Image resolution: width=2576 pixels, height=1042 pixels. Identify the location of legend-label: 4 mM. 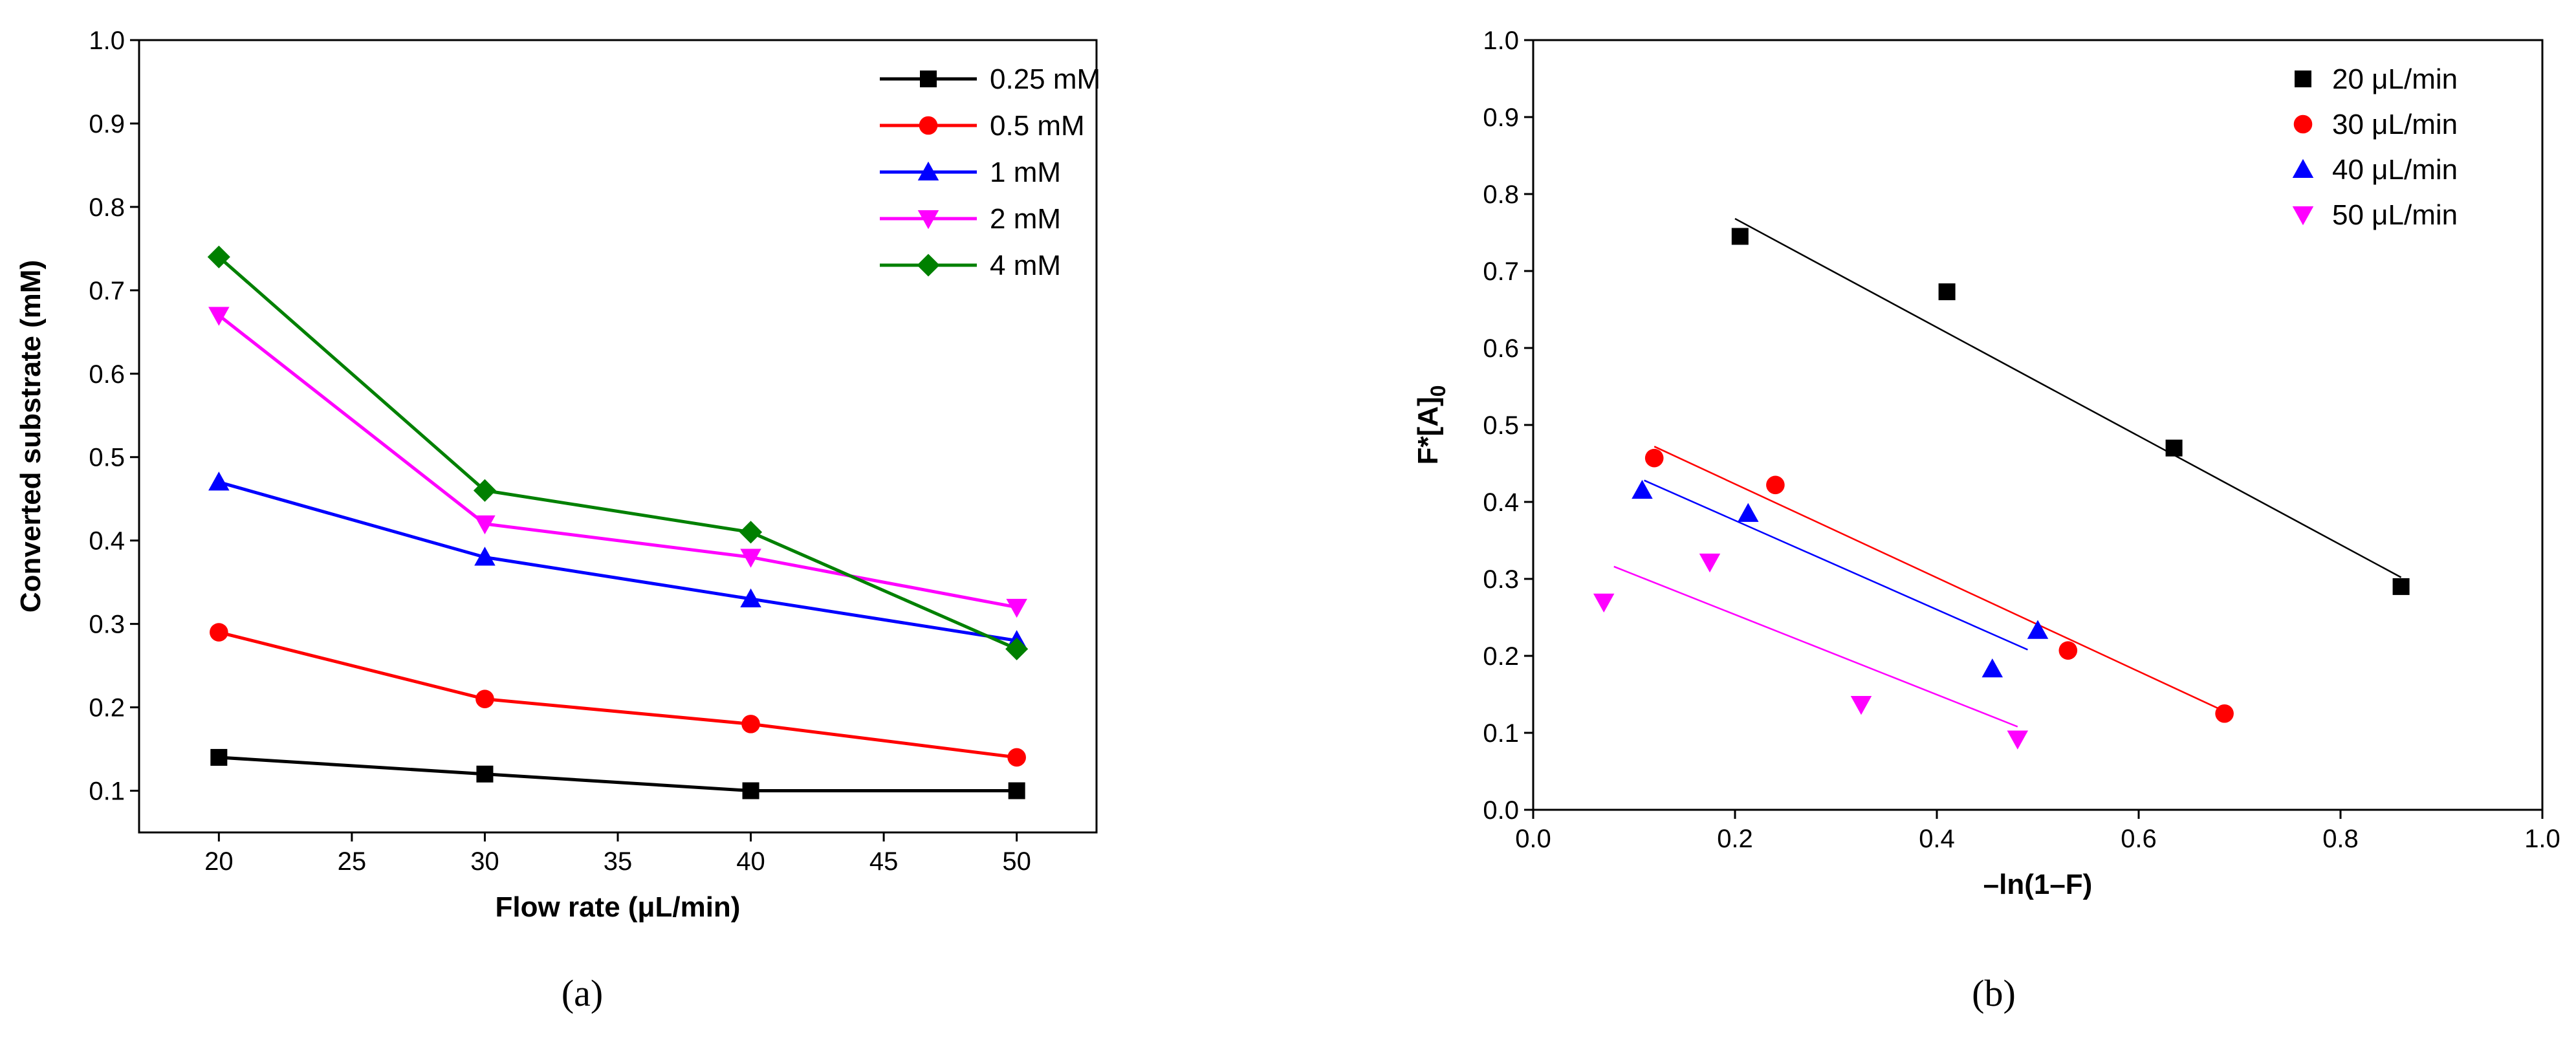
(1025, 265).